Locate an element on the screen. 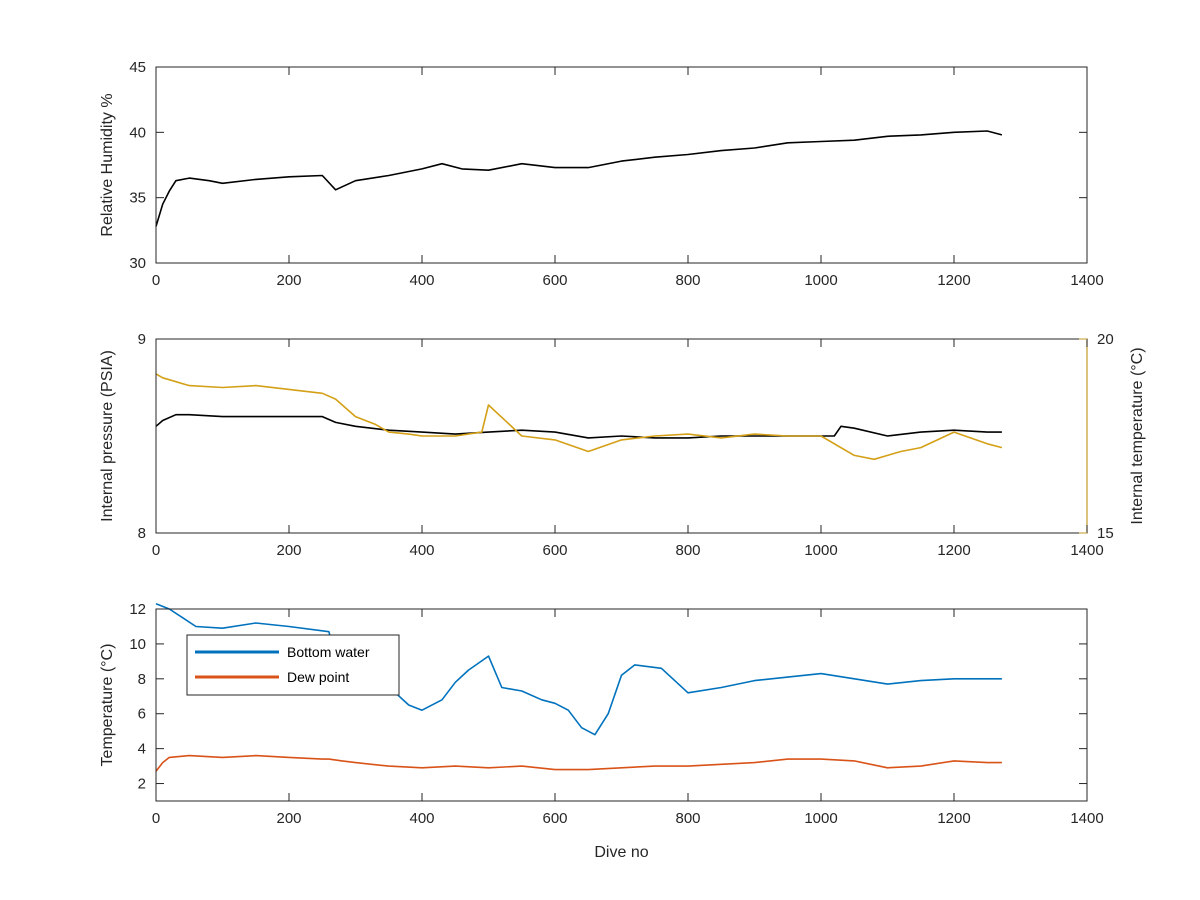 This screenshot has height=900, width=1200. y-tick-label: 9 is located at coordinates (142, 339).